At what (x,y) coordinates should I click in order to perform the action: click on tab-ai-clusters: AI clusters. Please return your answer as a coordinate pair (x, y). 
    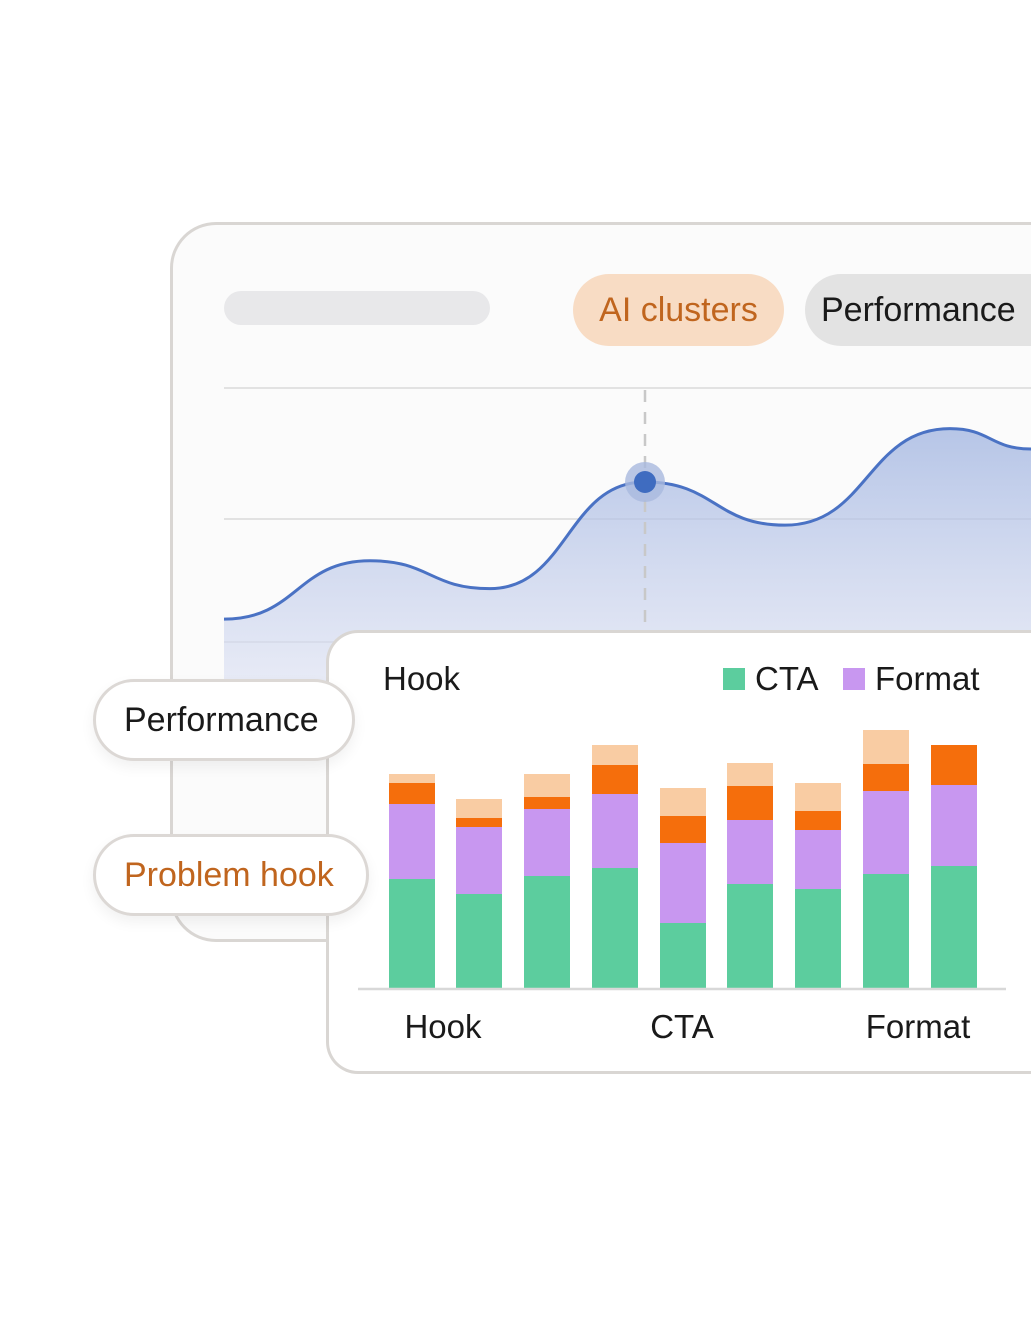
    Looking at the image, I should click on (678, 310).